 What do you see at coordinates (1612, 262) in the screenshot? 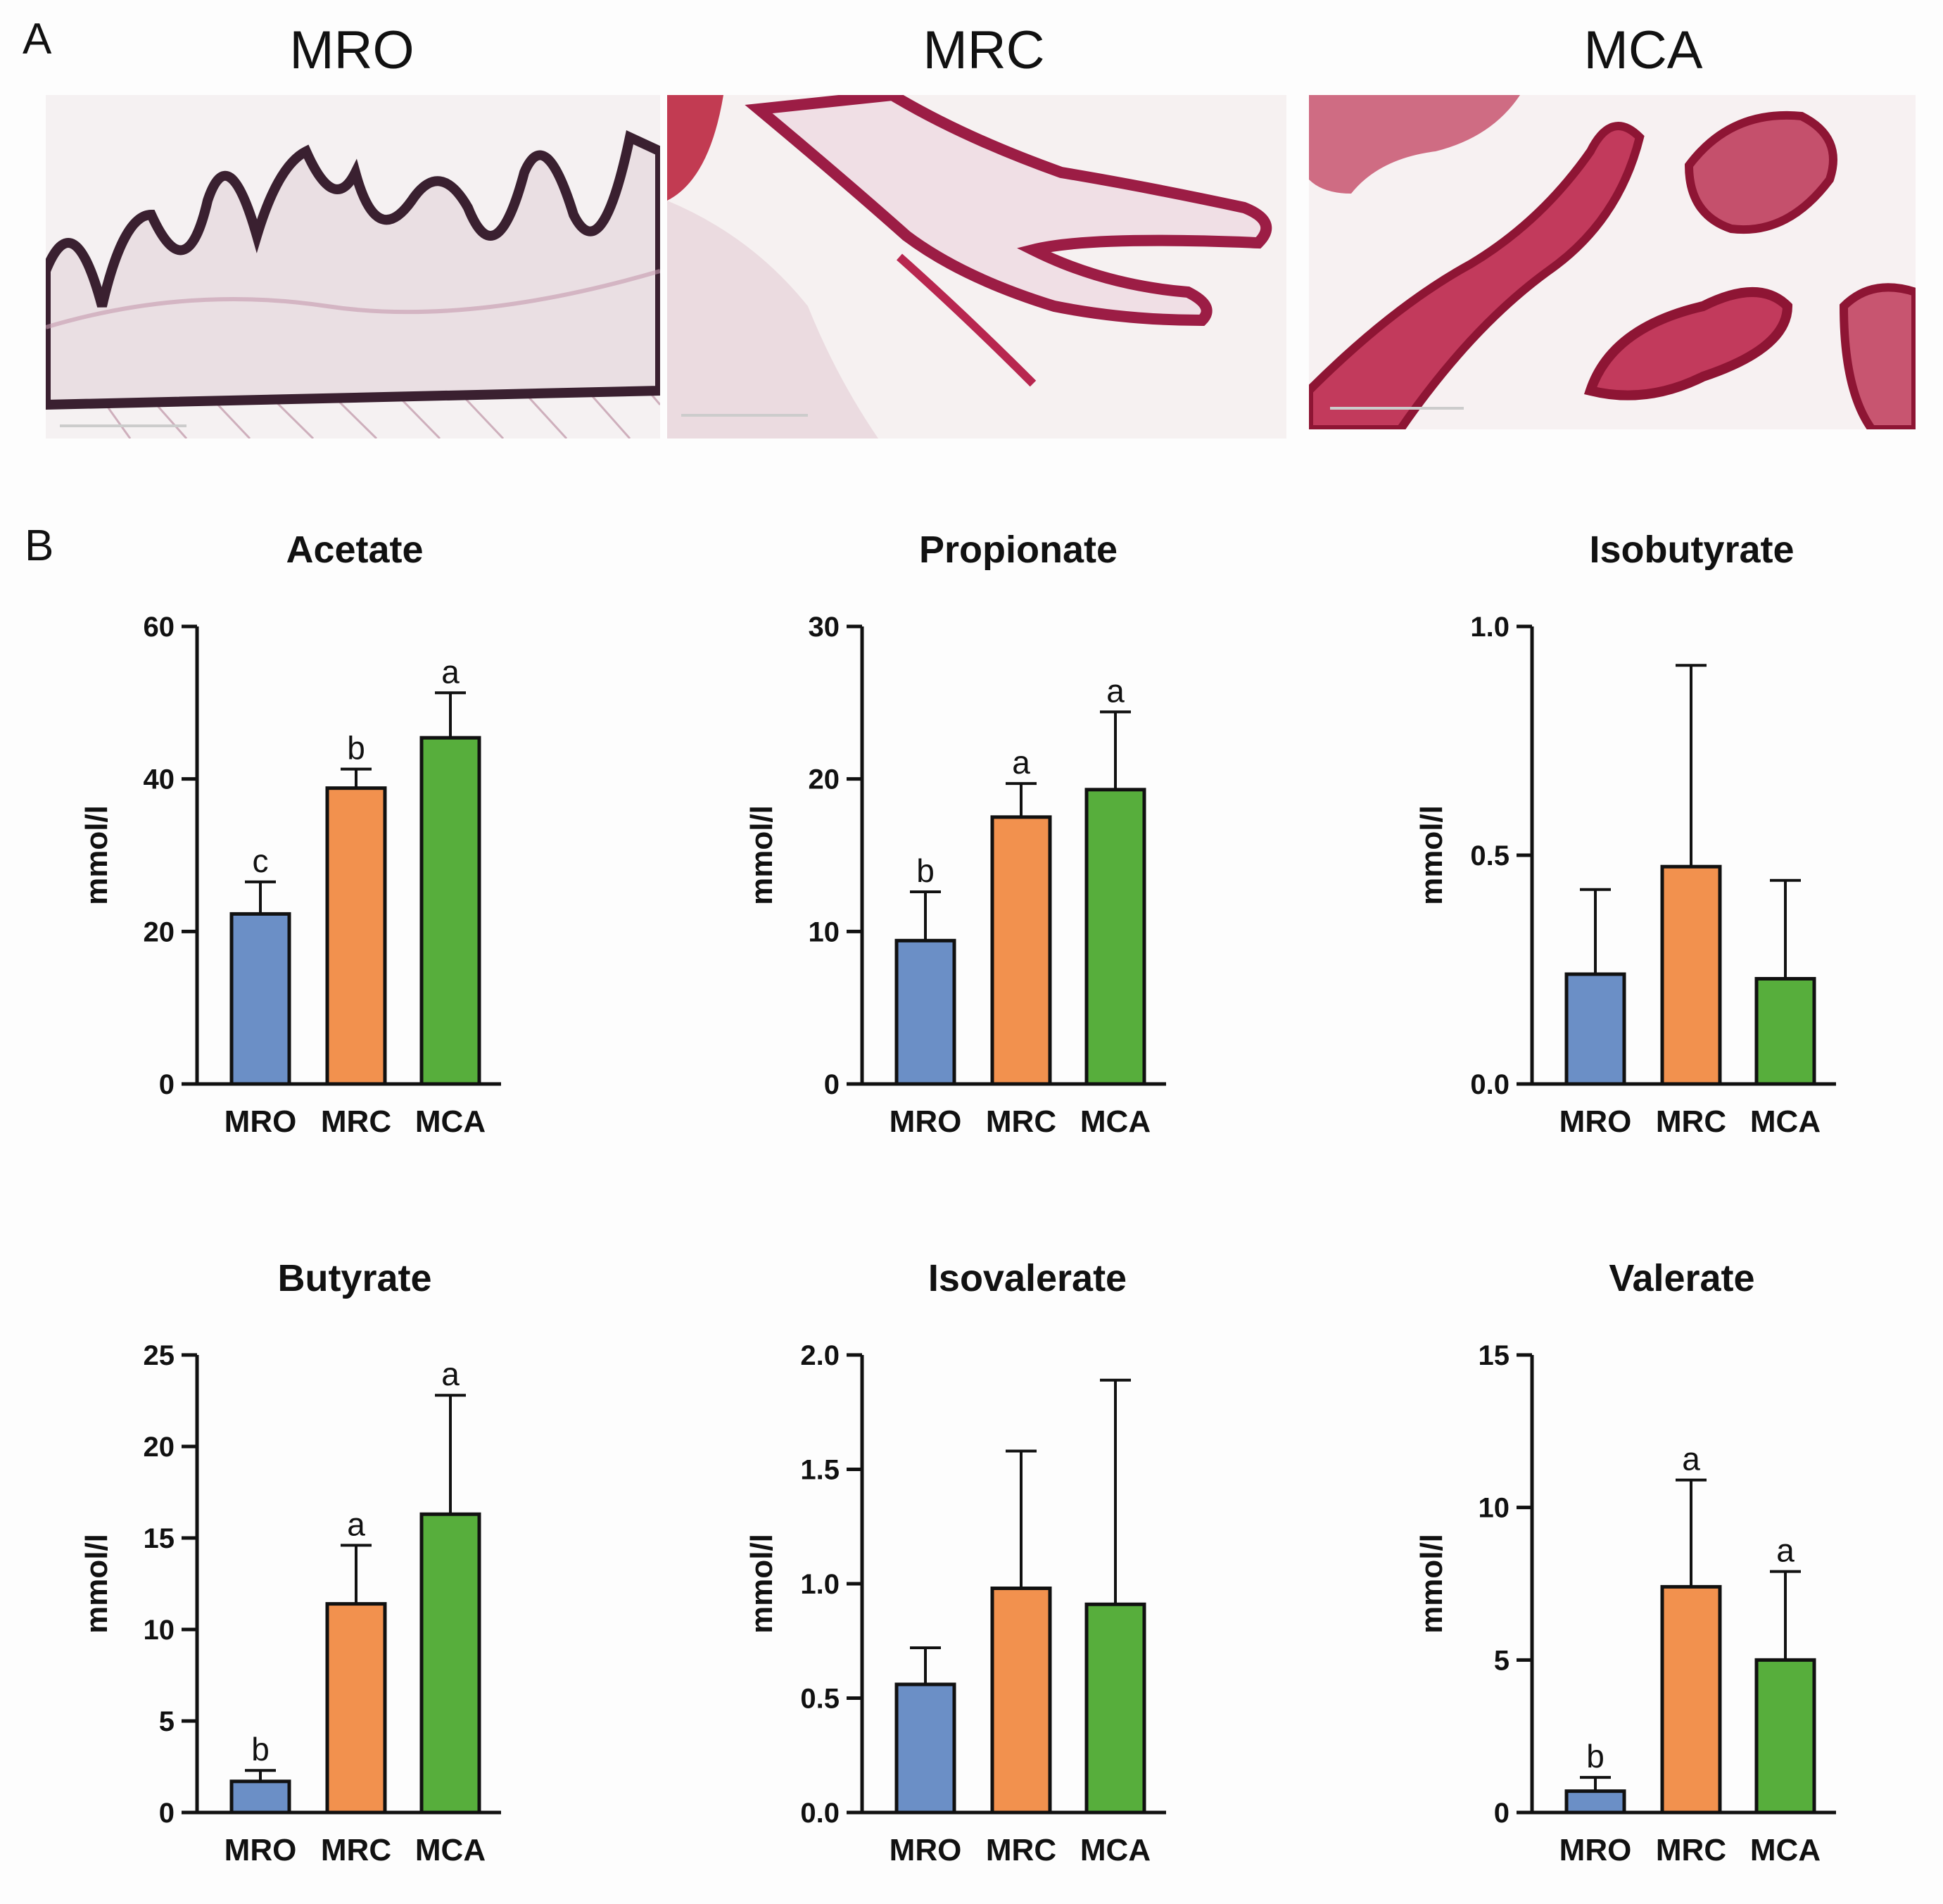
I see `histology-image-mca` at bounding box center [1612, 262].